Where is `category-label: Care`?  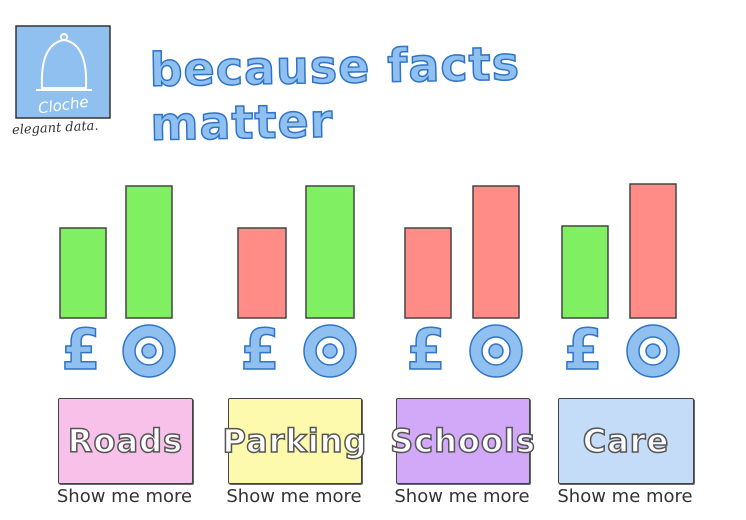 category-label: Care is located at coordinates (626, 441).